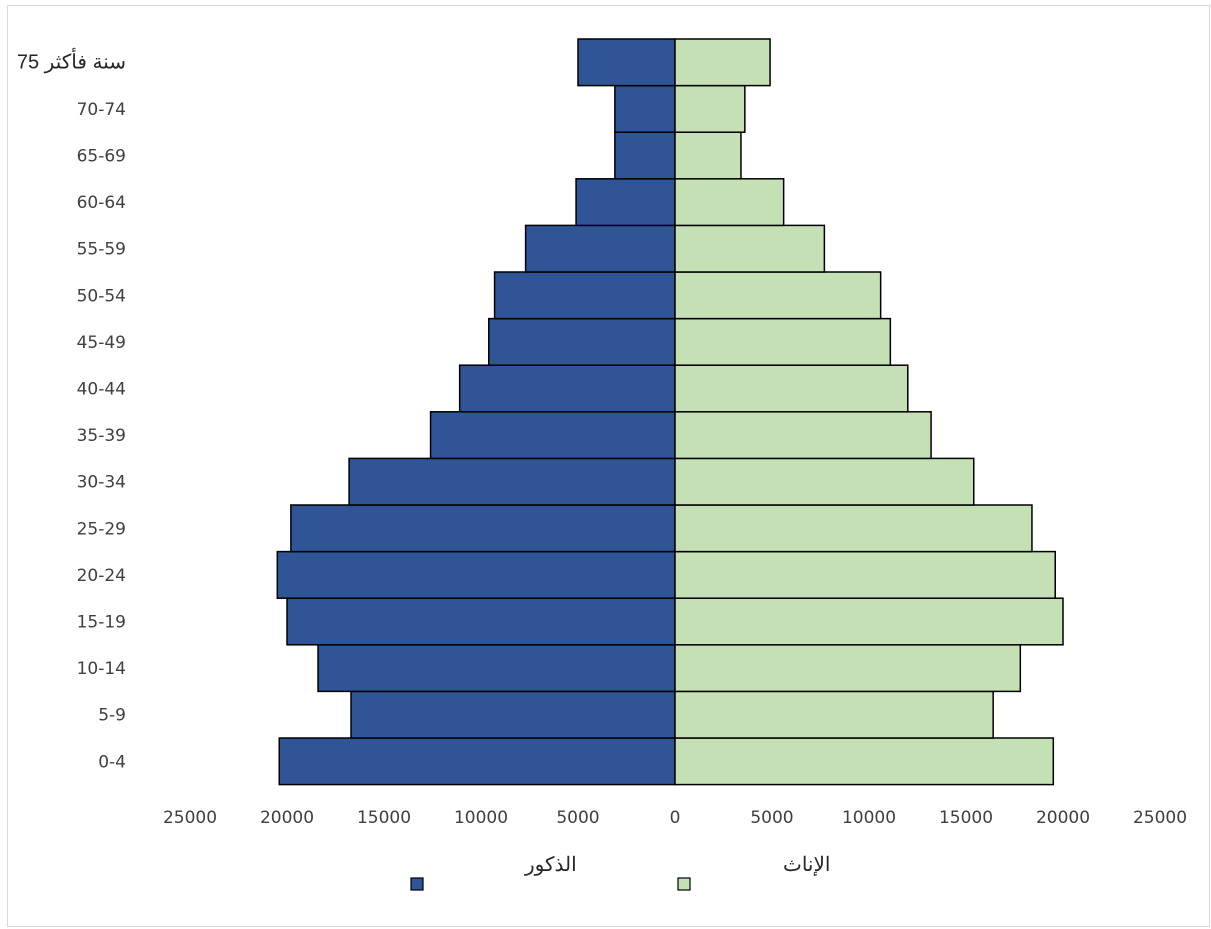  Describe the element at coordinates (101, 390) in the screenshot. I see `category-label-8: 40-44` at that location.